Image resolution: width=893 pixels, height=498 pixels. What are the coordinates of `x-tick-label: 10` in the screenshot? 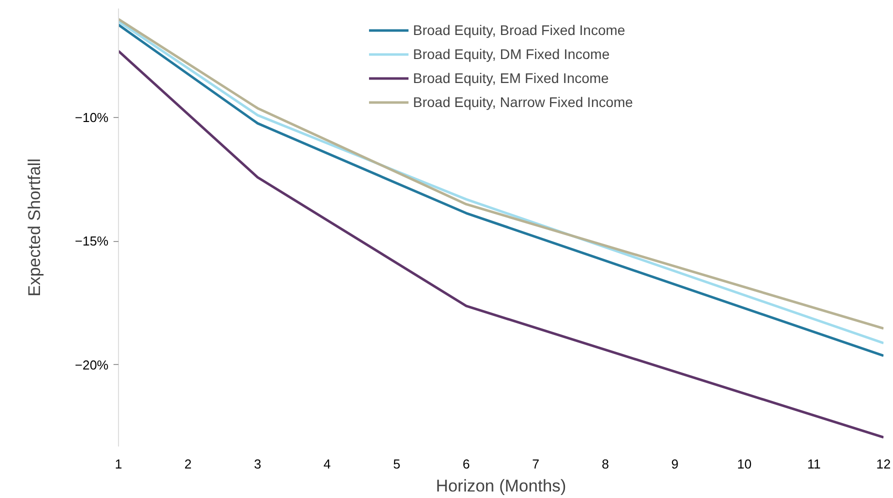 It's located at (744, 464).